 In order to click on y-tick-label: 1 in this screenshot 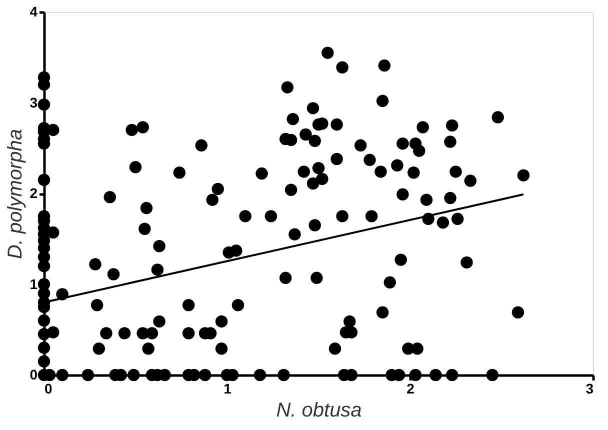, I will do `click(34, 284)`.